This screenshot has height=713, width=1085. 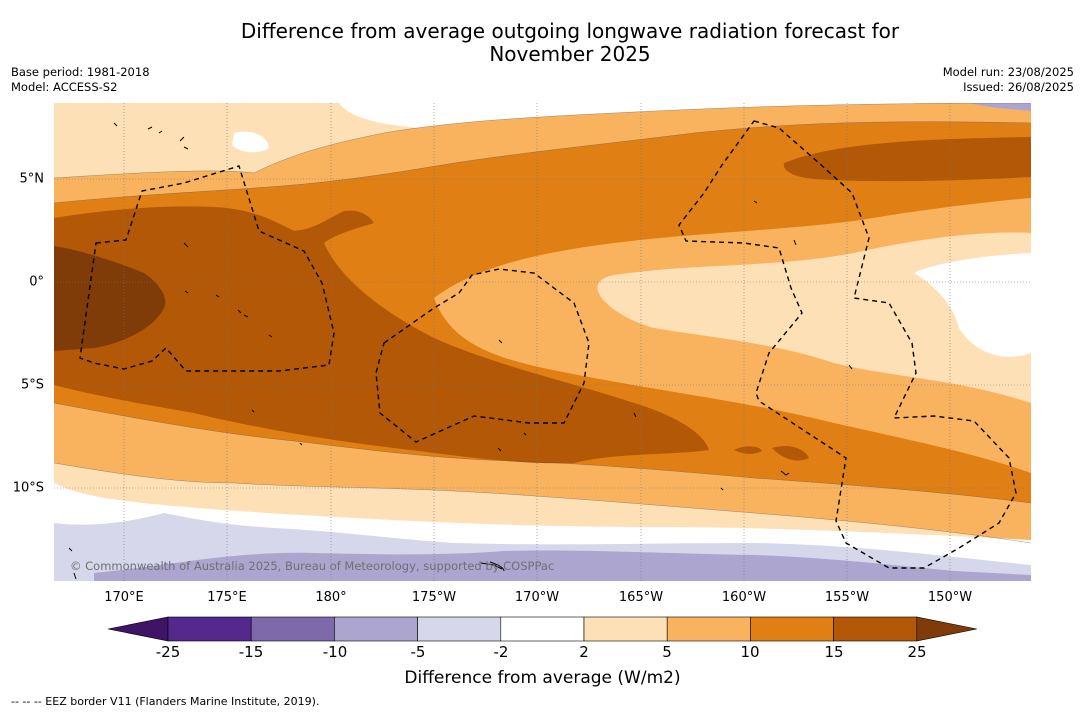 What do you see at coordinates (1018, 87) in the screenshot?
I see `issued-text: Issued: 26/08/2025` at bounding box center [1018, 87].